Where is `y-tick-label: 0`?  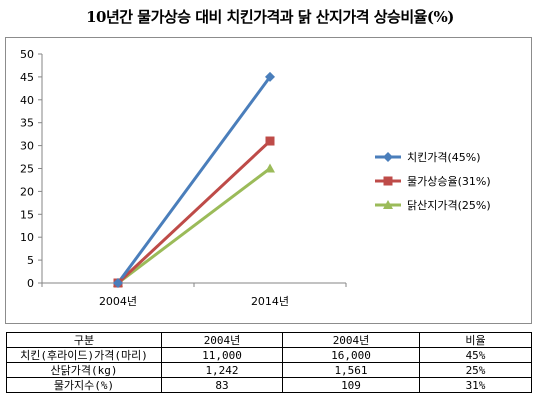
y-tick-label: 0 is located at coordinates (30, 283).